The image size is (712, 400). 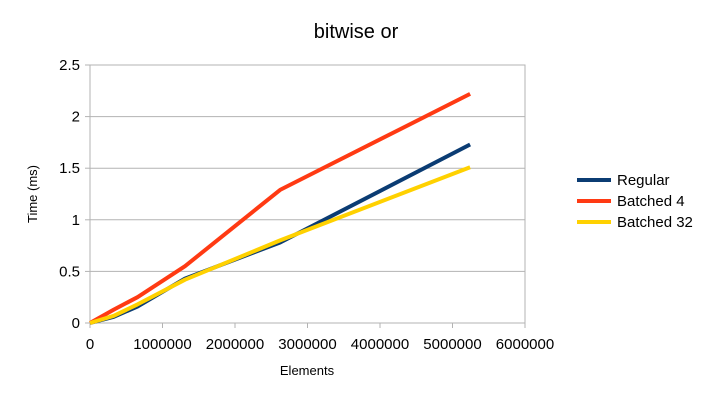 What do you see at coordinates (452, 344) in the screenshot?
I see `x-tick-label: 5000000` at bounding box center [452, 344].